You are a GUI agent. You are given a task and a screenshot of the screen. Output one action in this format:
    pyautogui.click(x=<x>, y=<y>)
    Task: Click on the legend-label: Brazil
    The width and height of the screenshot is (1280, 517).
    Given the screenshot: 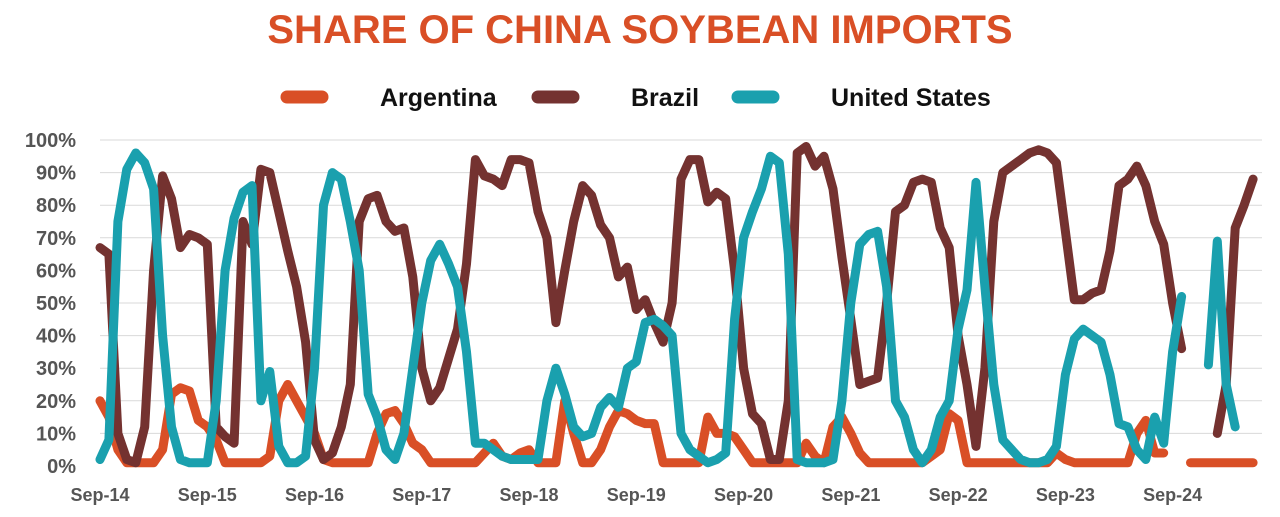 What is the action you would take?
    pyautogui.click(x=665, y=98)
    